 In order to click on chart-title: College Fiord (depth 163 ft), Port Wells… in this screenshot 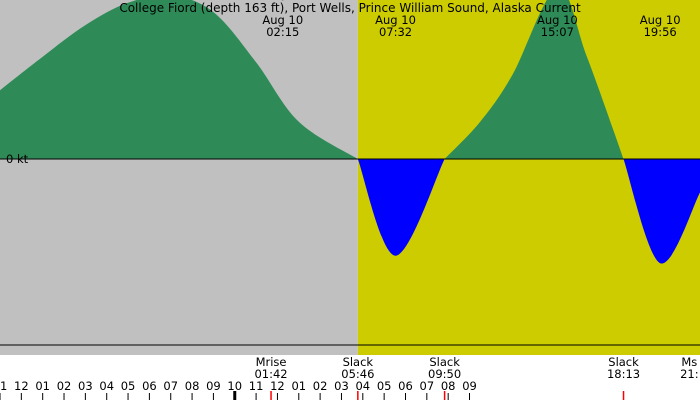, I will do `click(350, 8)`.